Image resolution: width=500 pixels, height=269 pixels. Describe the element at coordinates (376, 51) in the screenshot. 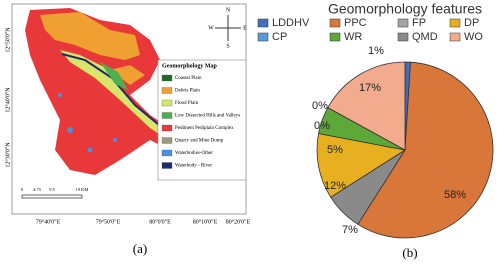

I see `data-label: 1%` at that location.